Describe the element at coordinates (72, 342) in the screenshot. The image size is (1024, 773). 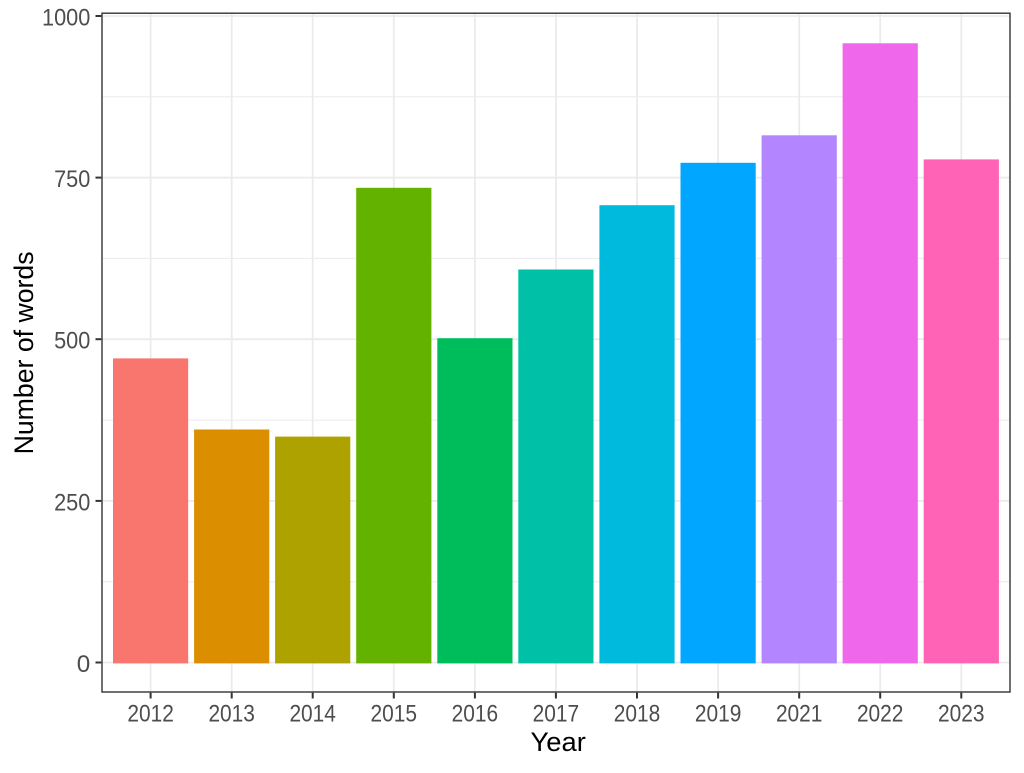
I see `svg-text: 500` at that location.